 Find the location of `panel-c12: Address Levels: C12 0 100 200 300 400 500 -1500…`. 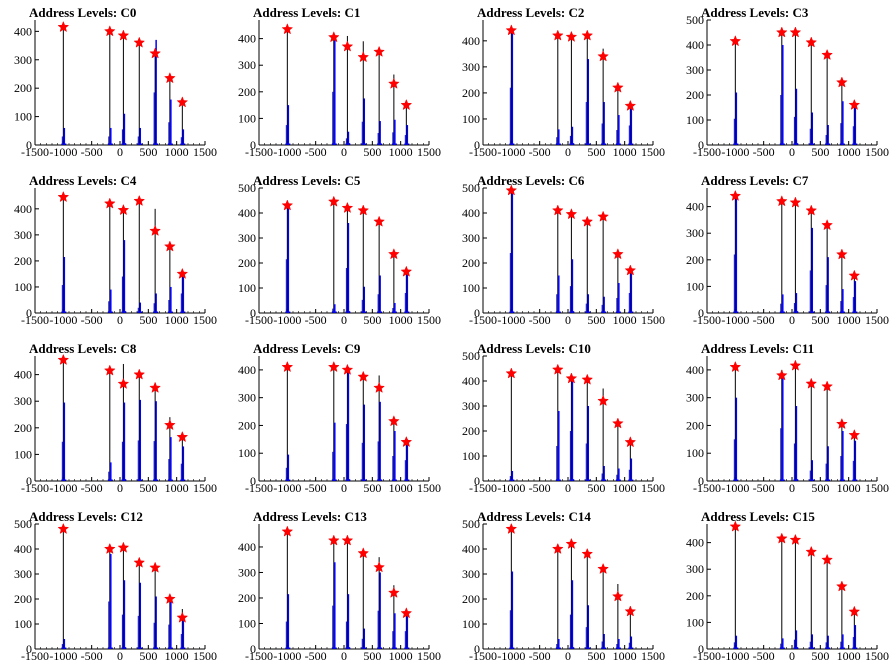

panel-c12: Address Levels: C12 0 100 200 300 400 500 -1500… is located at coordinates (115, 586).